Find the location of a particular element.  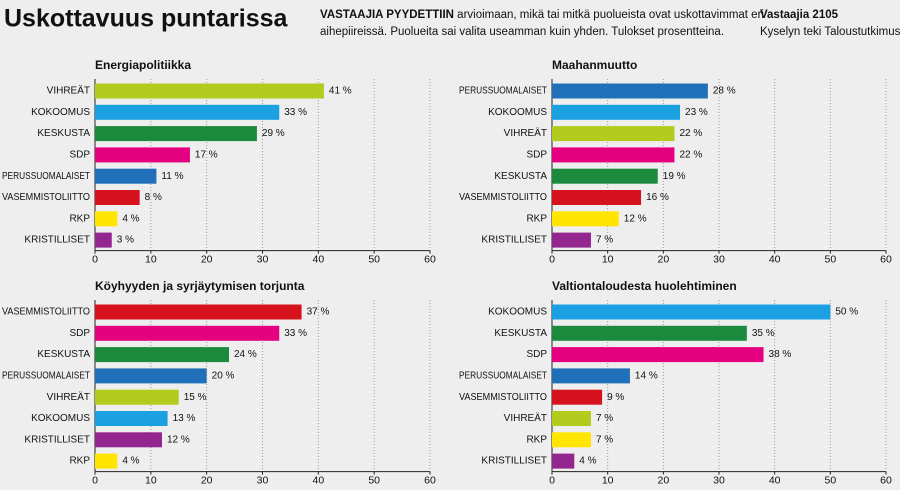

value-label: 14 % is located at coordinates (646, 376).